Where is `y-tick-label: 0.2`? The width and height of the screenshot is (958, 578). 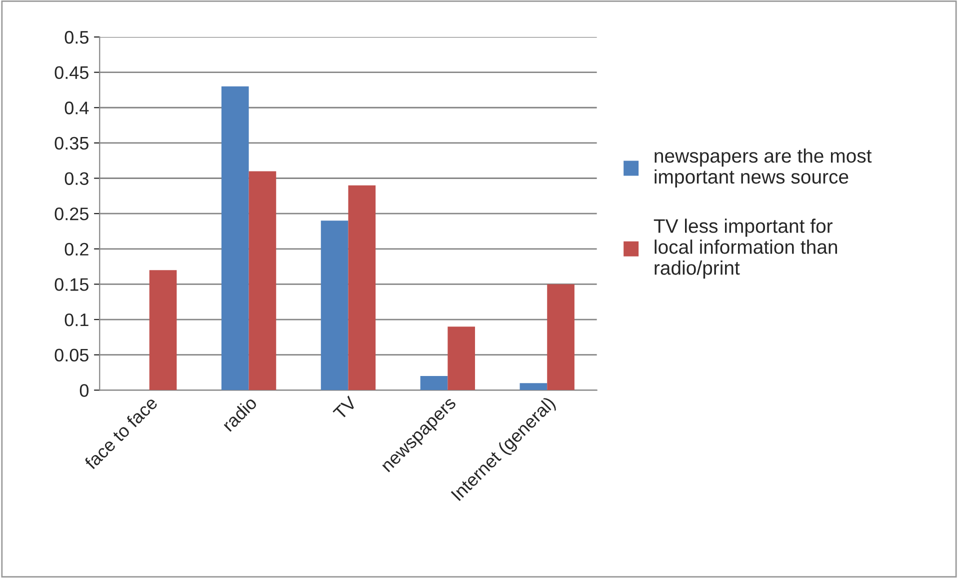 y-tick-label: 0.2 is located at coordinates (76, 249).